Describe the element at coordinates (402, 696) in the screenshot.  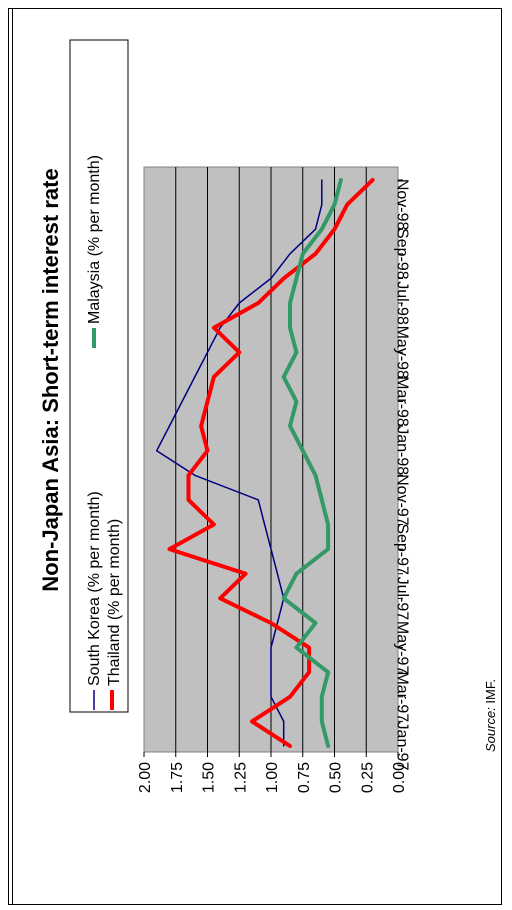
I see `x-tick-label: Mar-97` at that location.